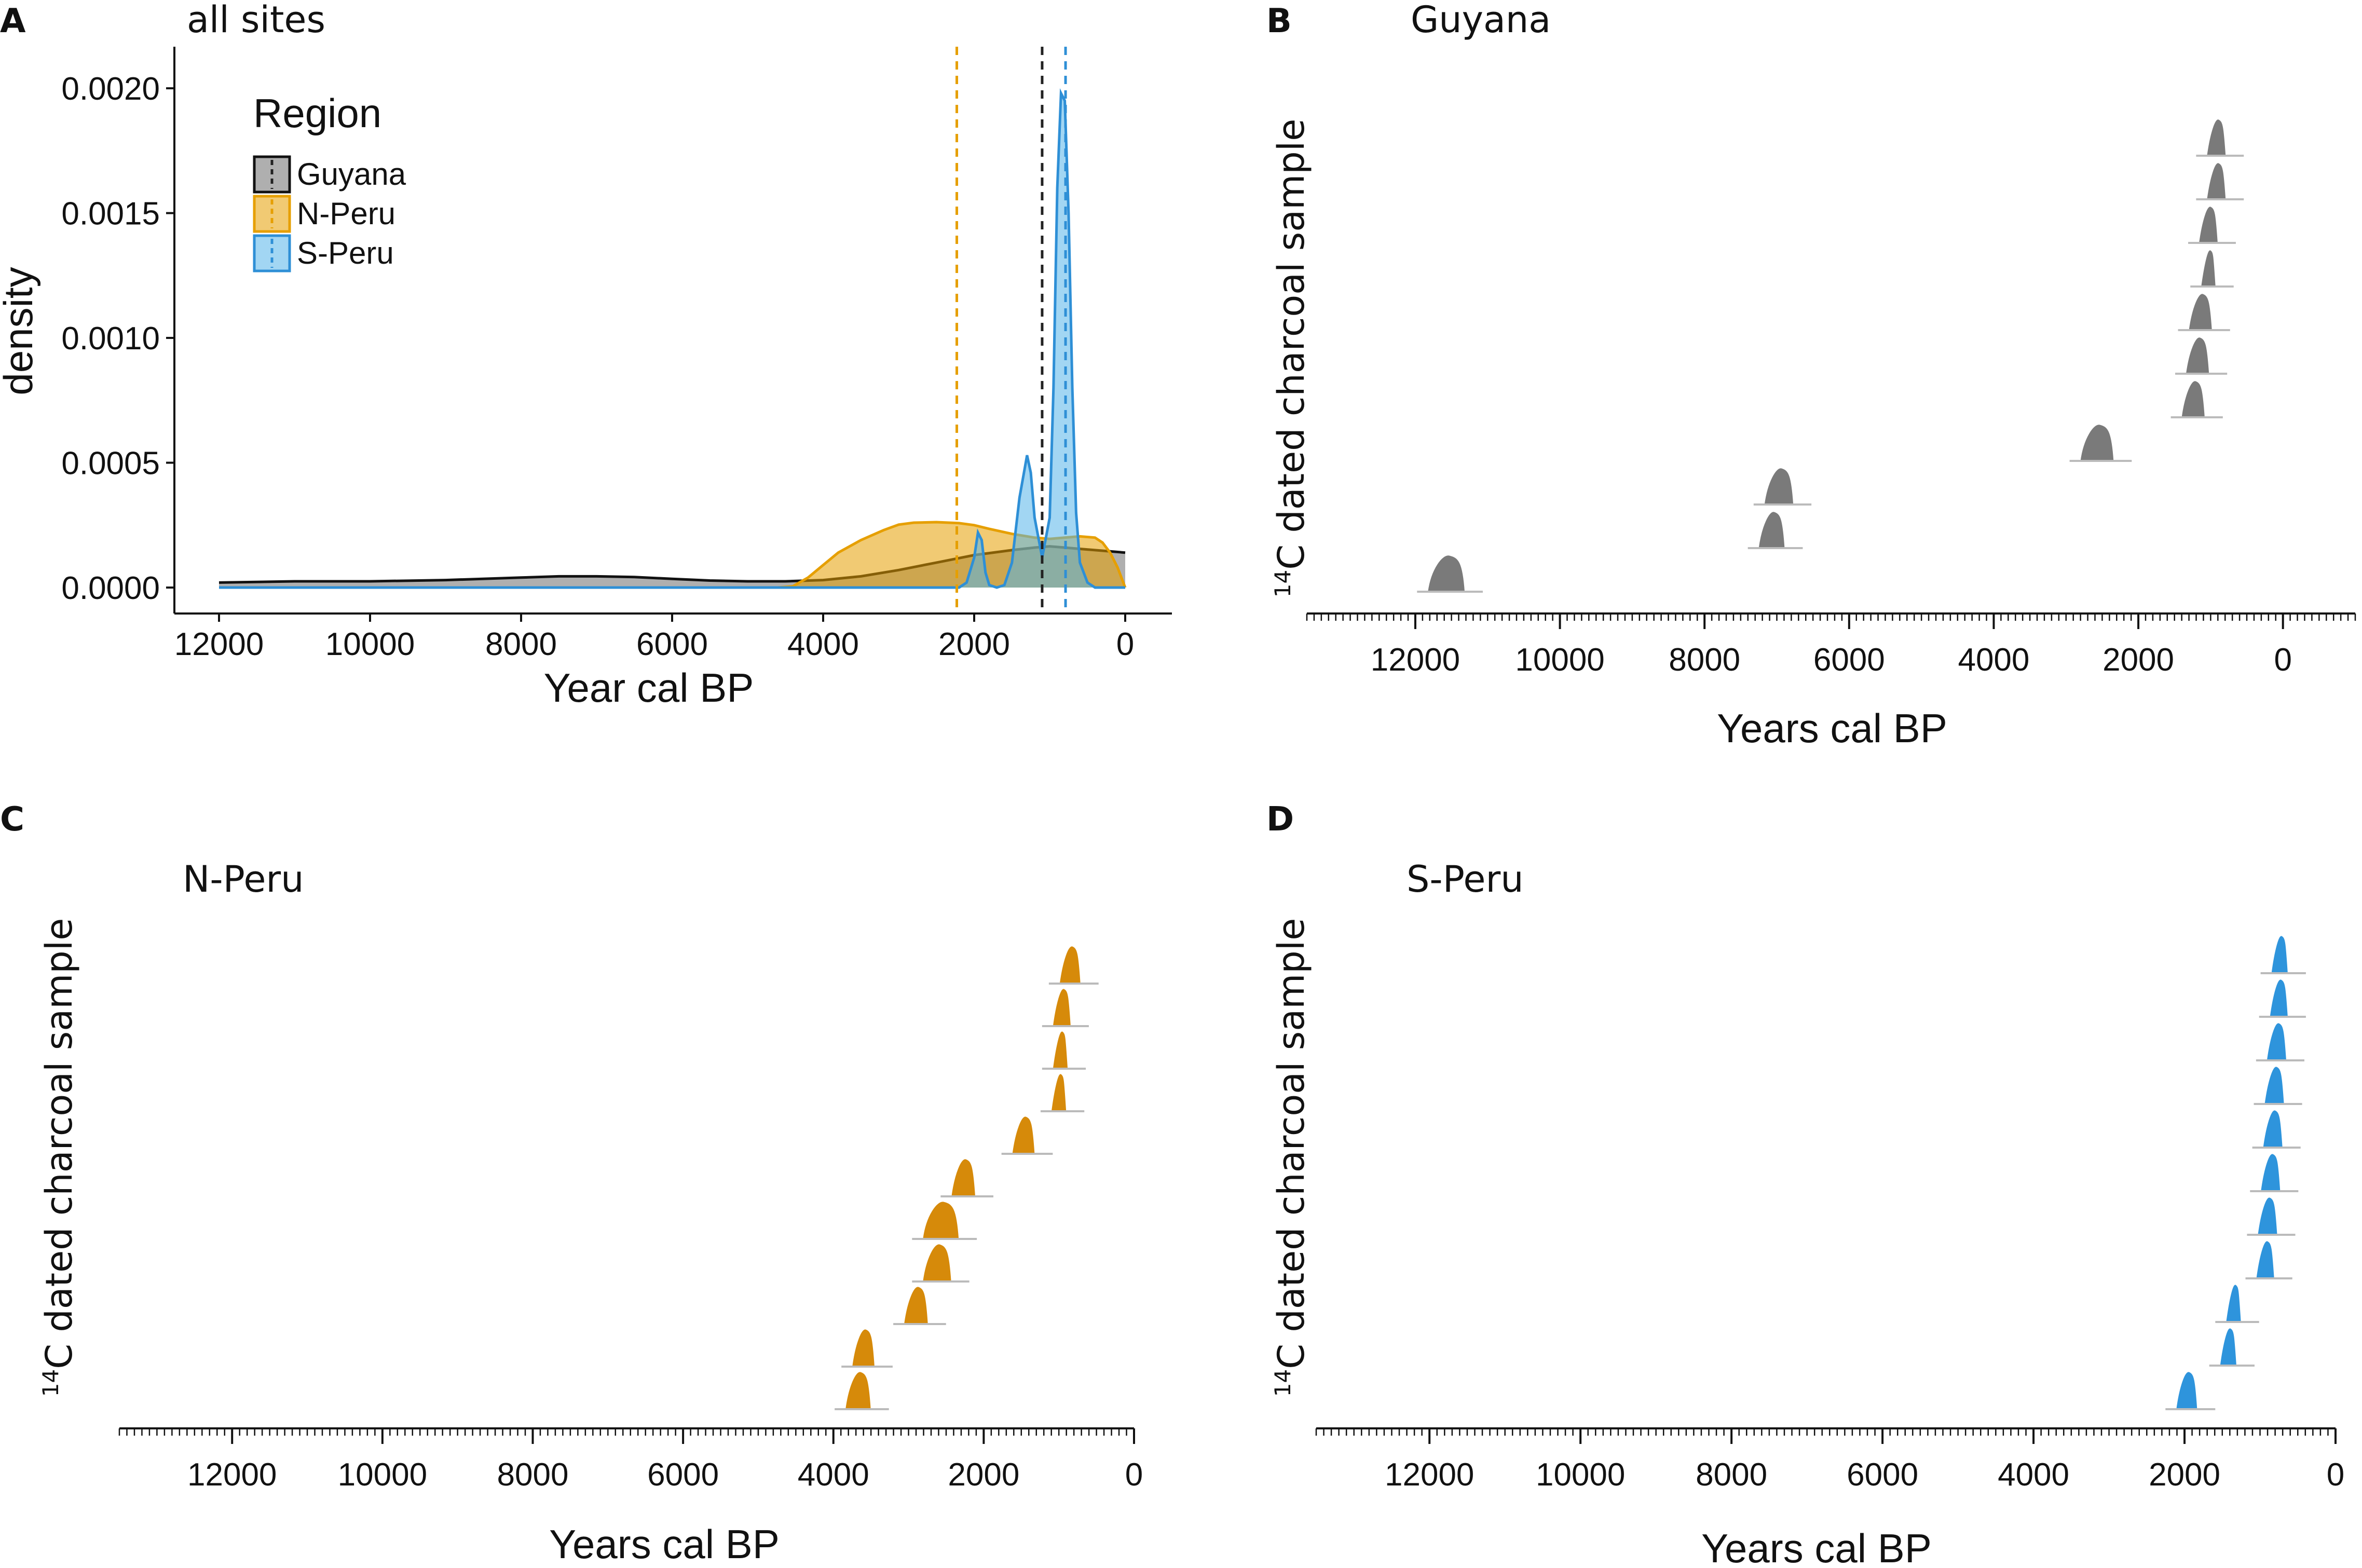 The width and height of the screenshot is (2362, 1568). Describe the element at coordinates (1280, 819) in the screenshot. I see `panel-d-letter: D` at that location.